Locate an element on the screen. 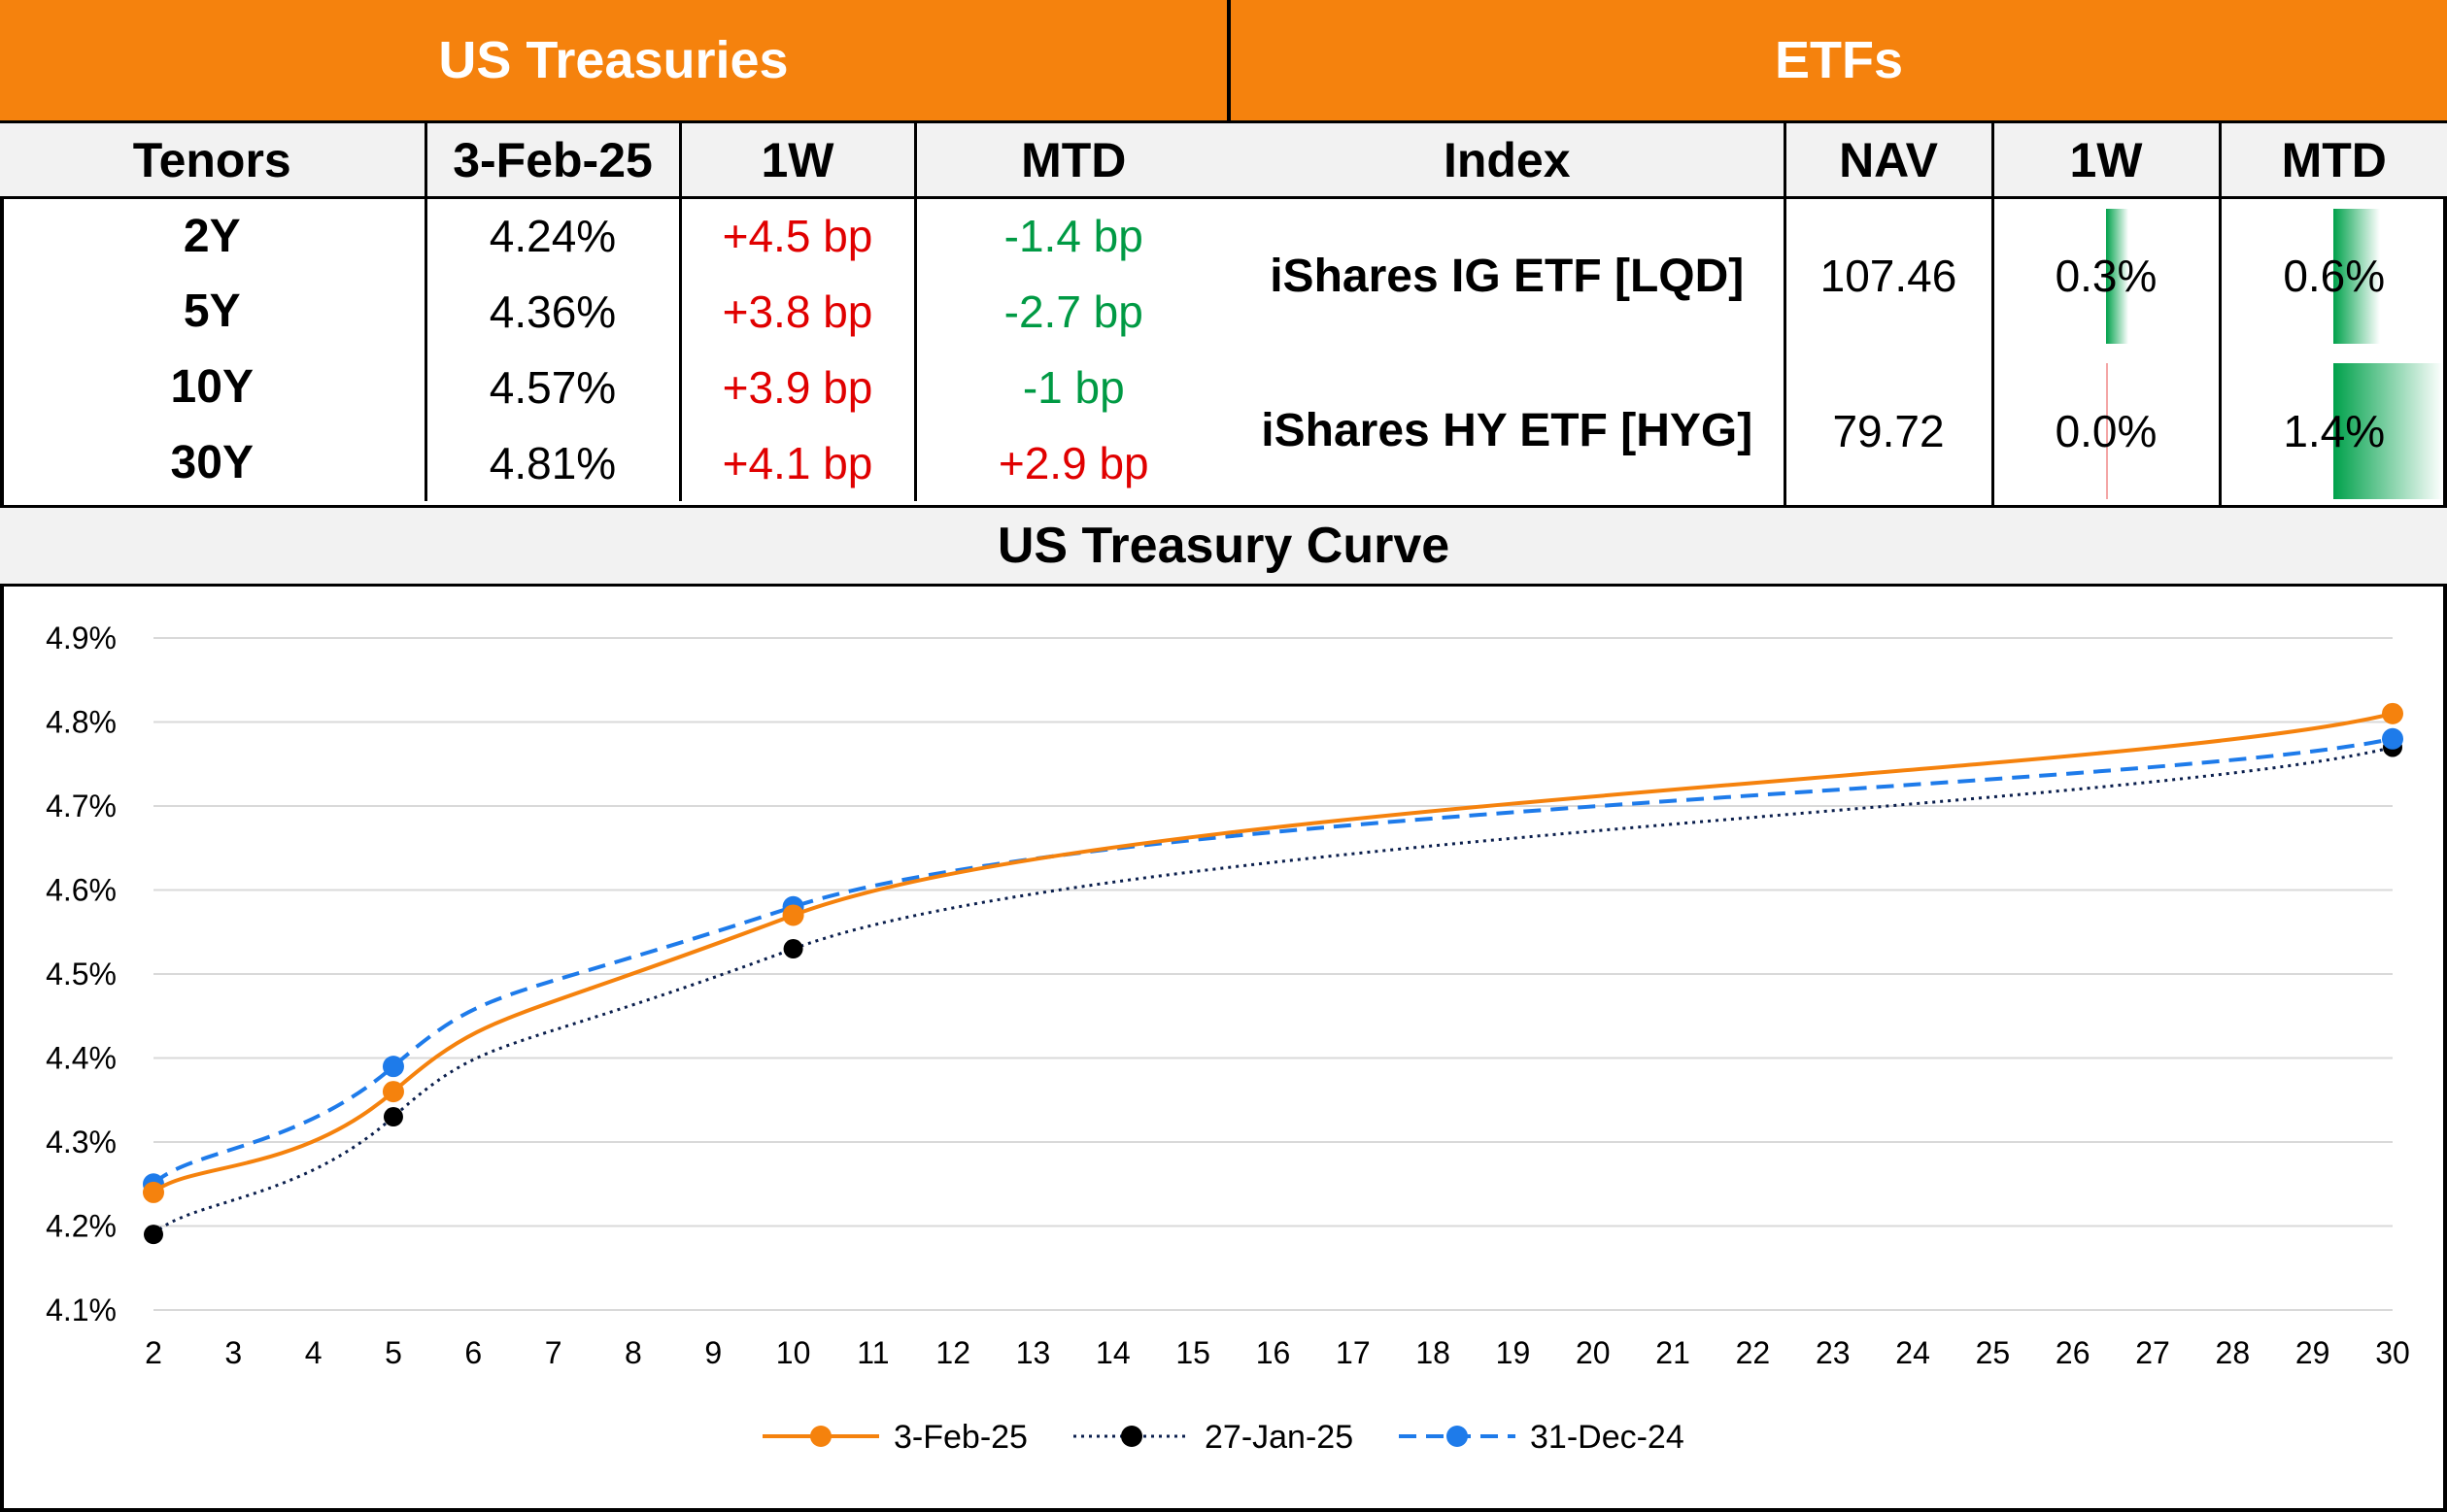 The image size is (2447, 1512). y-tick-label: 4.5% is located at coordinates (82, 974).